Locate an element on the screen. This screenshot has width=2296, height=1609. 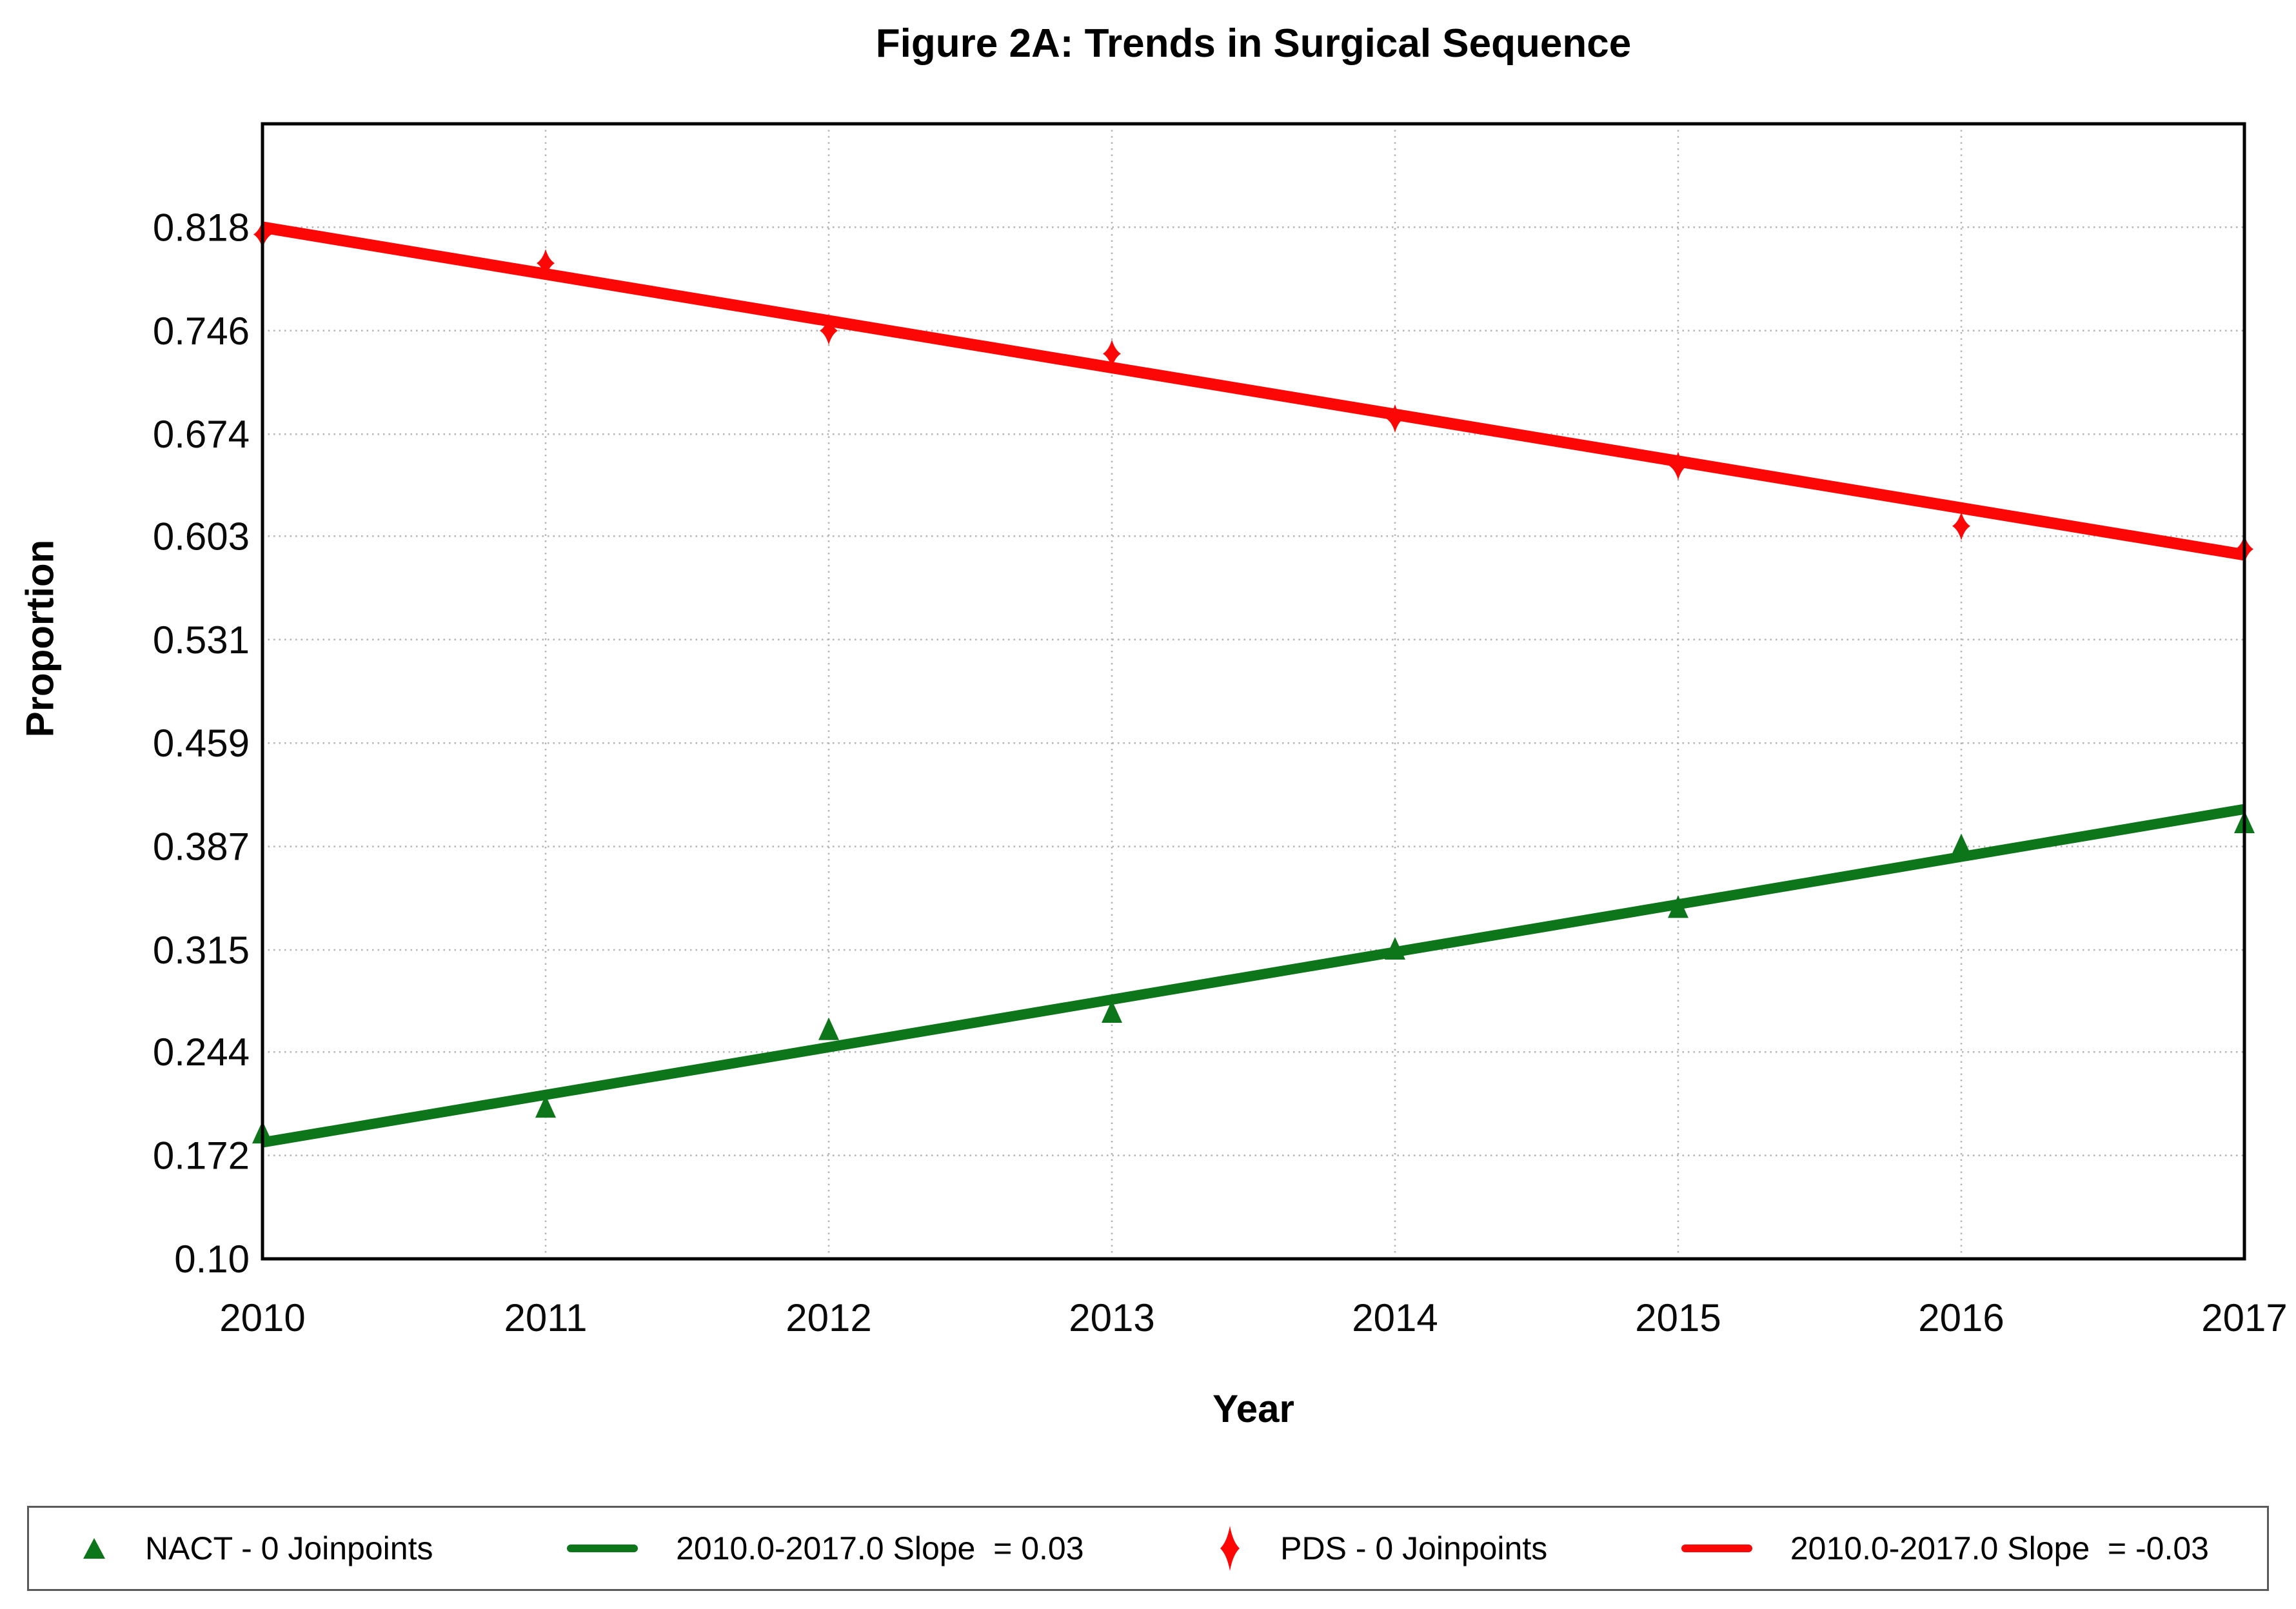
legend-item-1: NACT - 0 Joinpoints is located at coordinates (257, 1548).